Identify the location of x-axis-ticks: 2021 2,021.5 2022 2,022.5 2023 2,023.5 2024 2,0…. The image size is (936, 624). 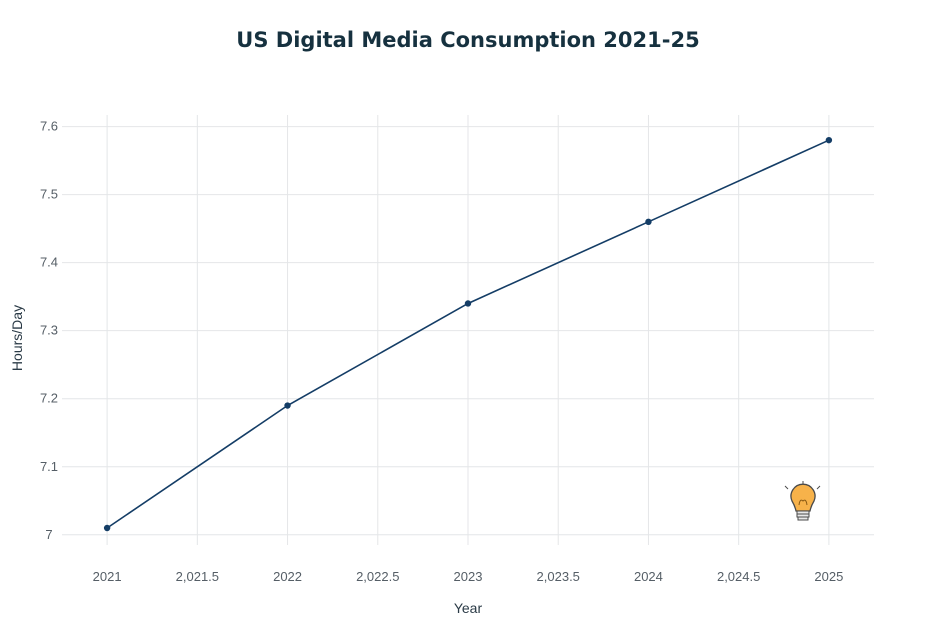
(468, 576).